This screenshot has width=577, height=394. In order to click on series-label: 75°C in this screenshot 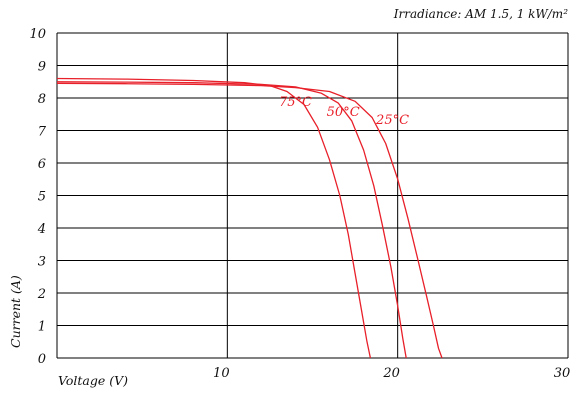, I will do `click(295, 102)`.